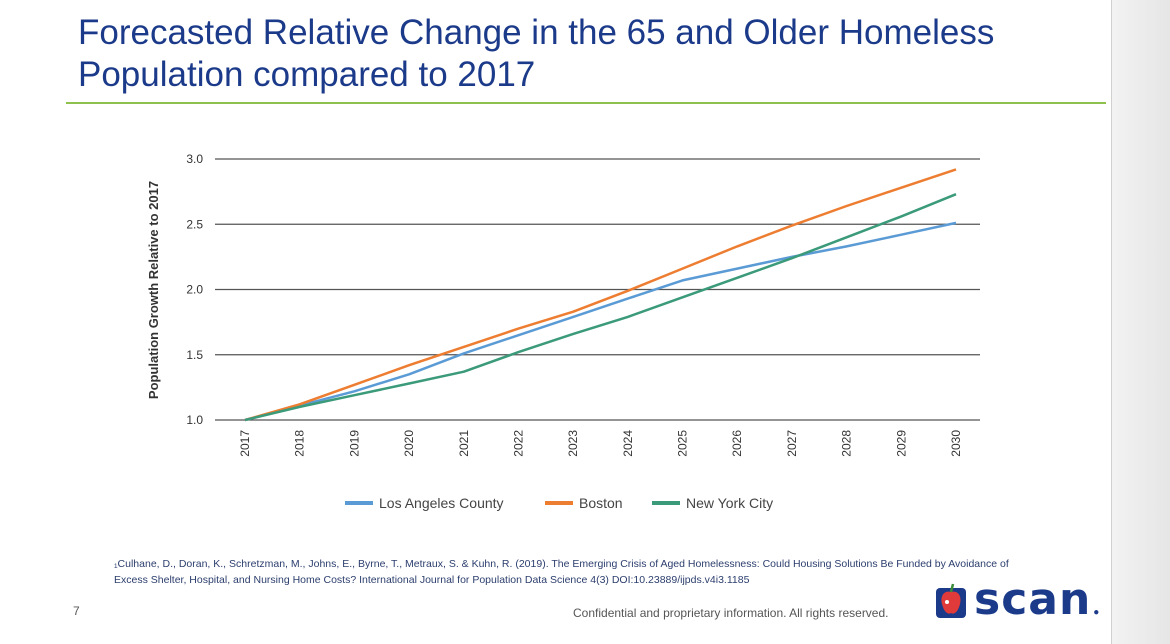  I want to click on scan-logo: scan ●, so click(1016, 600).